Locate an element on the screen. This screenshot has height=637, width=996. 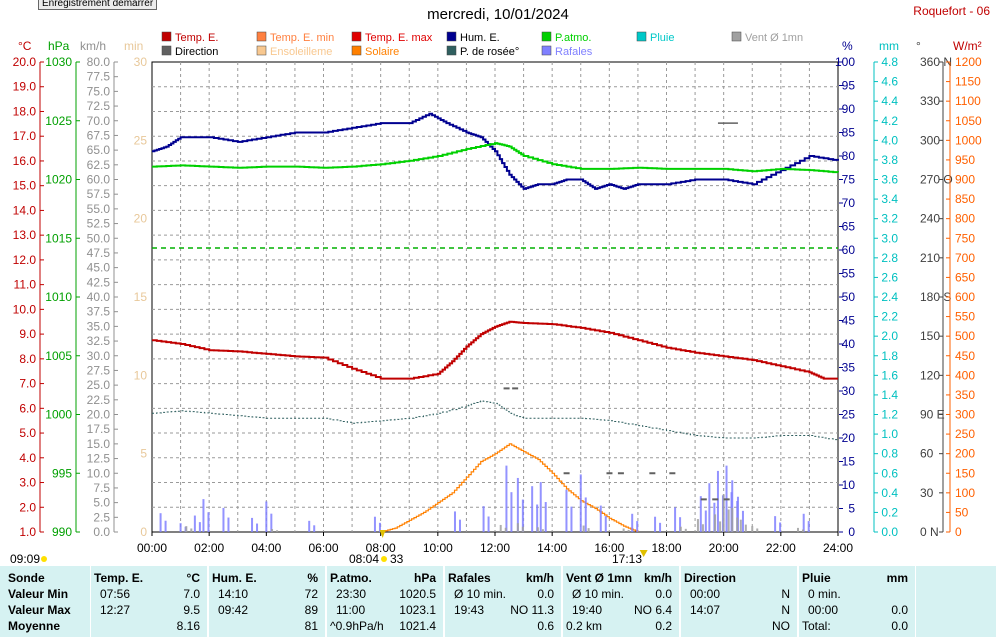
sunshine-axis-title: min is located at coordinates (133, 46).